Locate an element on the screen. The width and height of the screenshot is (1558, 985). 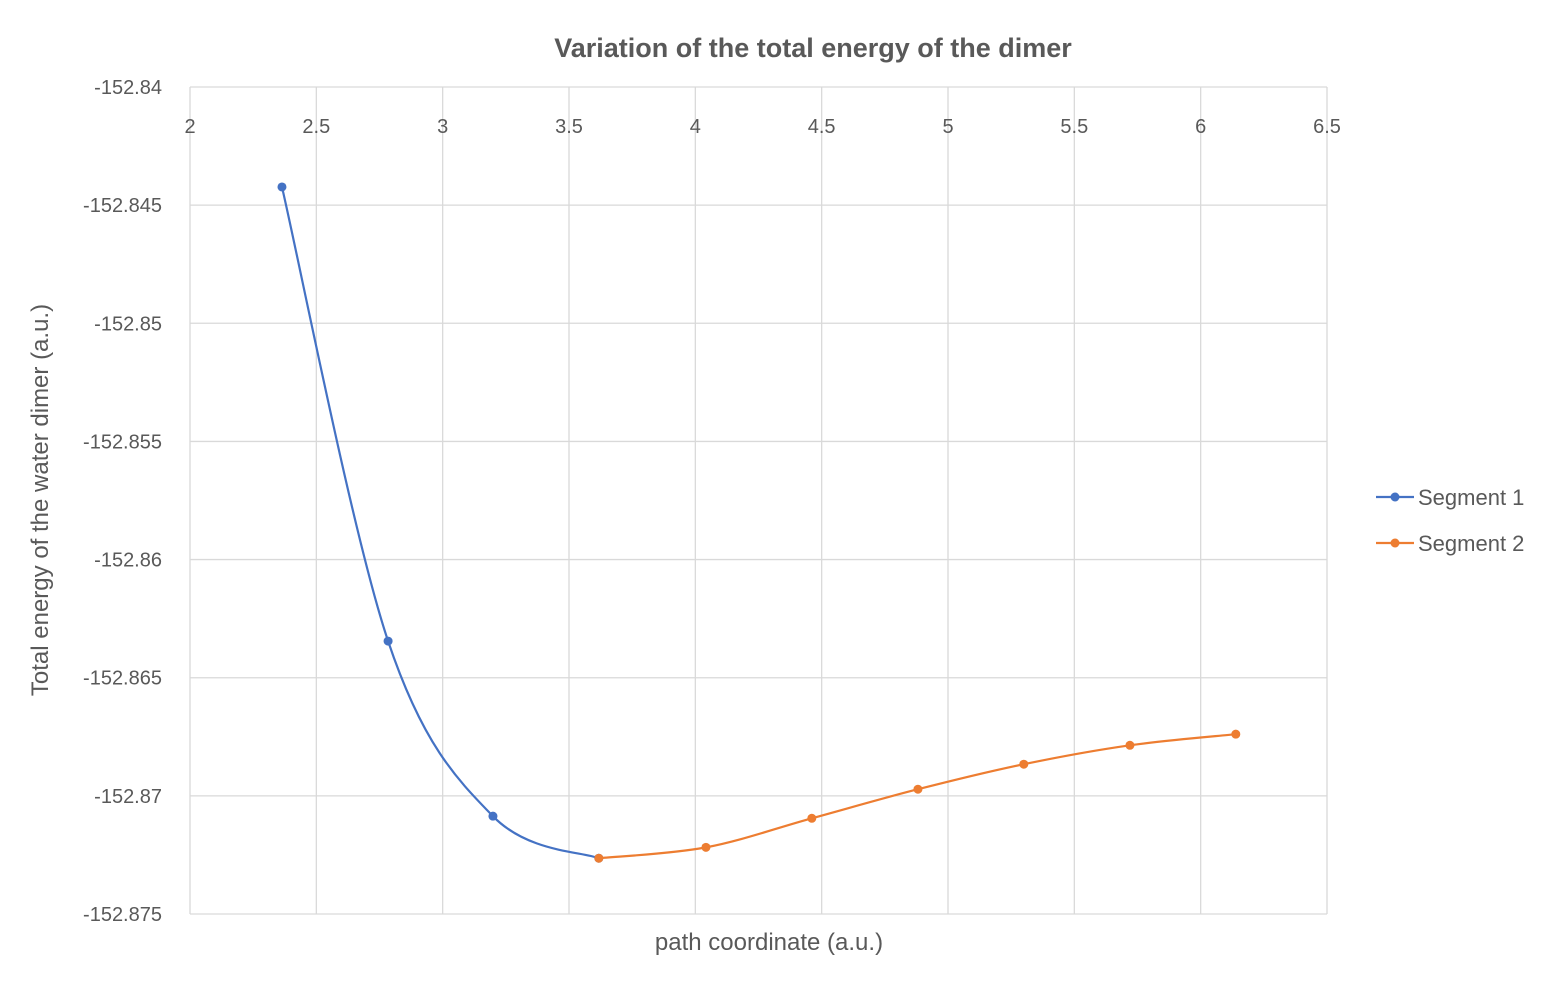
x-axis-label: path coordinate (a.u.) is located at coordinates (769, 942).